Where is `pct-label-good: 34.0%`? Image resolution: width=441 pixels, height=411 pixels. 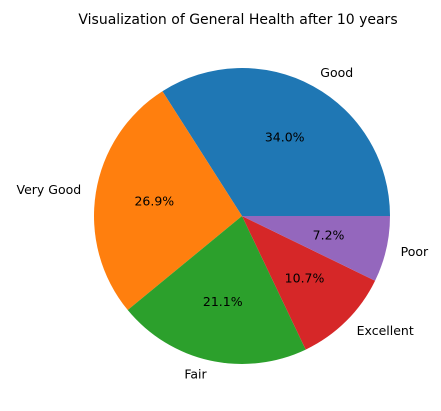
pct-label-good: 34.0% is located at coordinates (285, 137).